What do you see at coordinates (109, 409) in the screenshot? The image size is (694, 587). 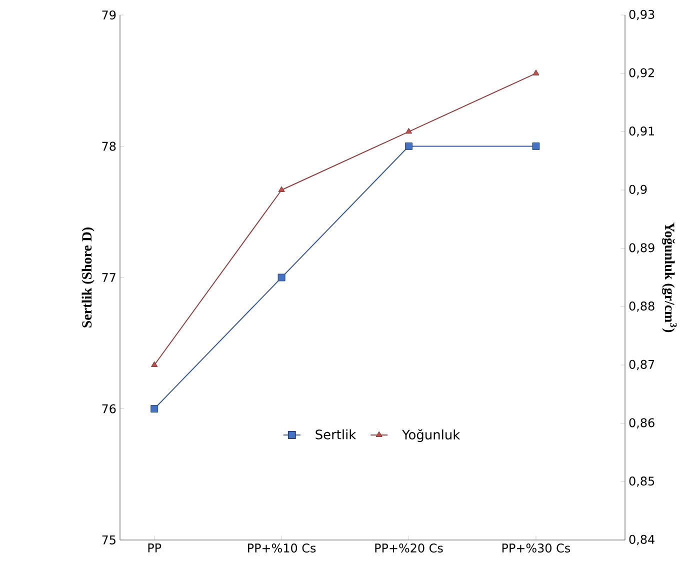 I see `y-tick-label: 76` at bounding box center [109, 409].